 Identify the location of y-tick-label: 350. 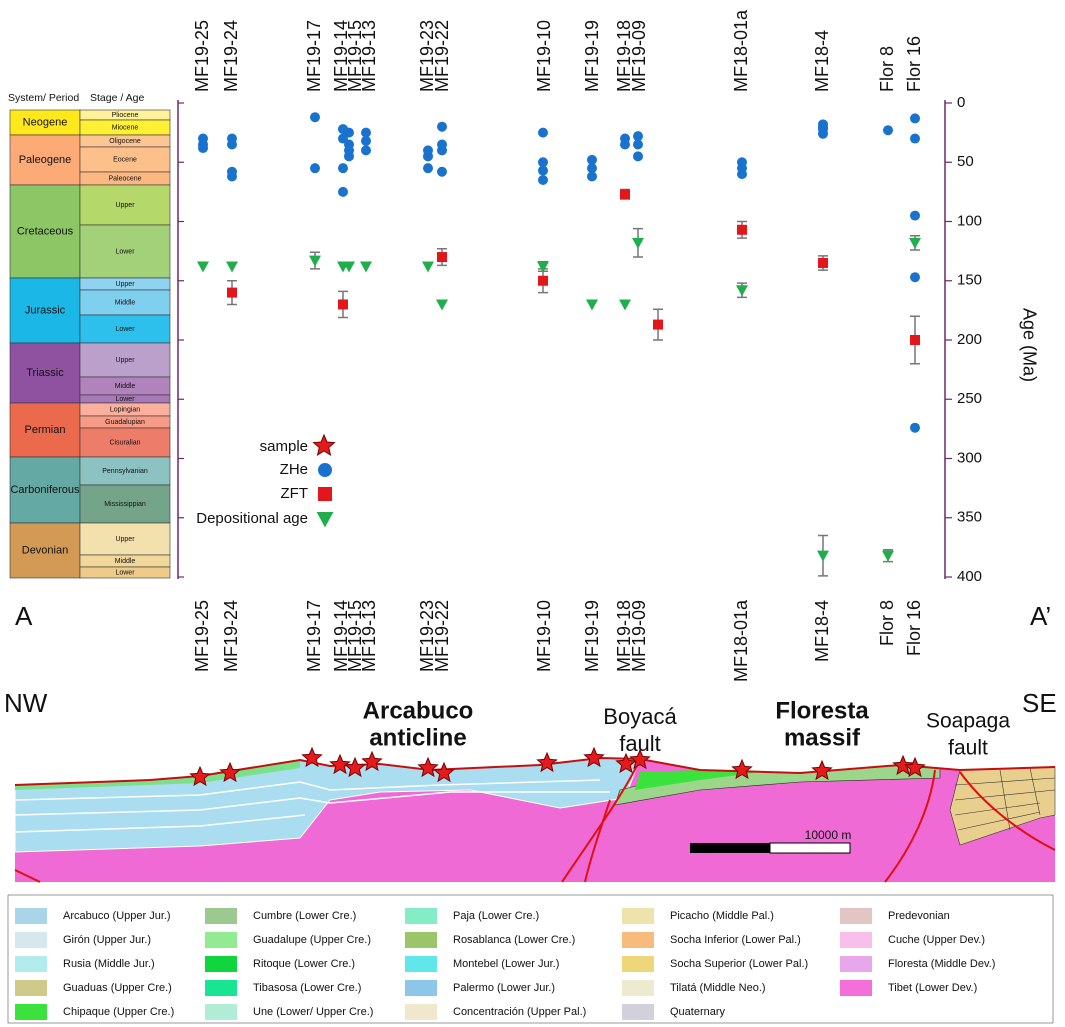
(969, 517).